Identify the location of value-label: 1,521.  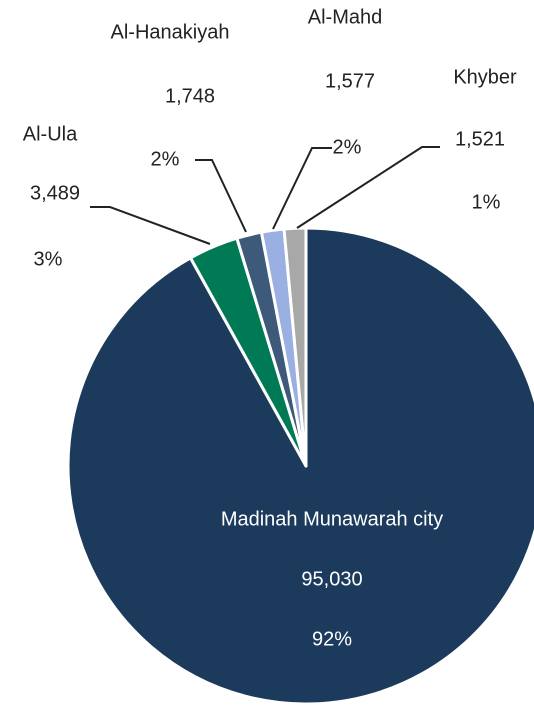
(480, 139).